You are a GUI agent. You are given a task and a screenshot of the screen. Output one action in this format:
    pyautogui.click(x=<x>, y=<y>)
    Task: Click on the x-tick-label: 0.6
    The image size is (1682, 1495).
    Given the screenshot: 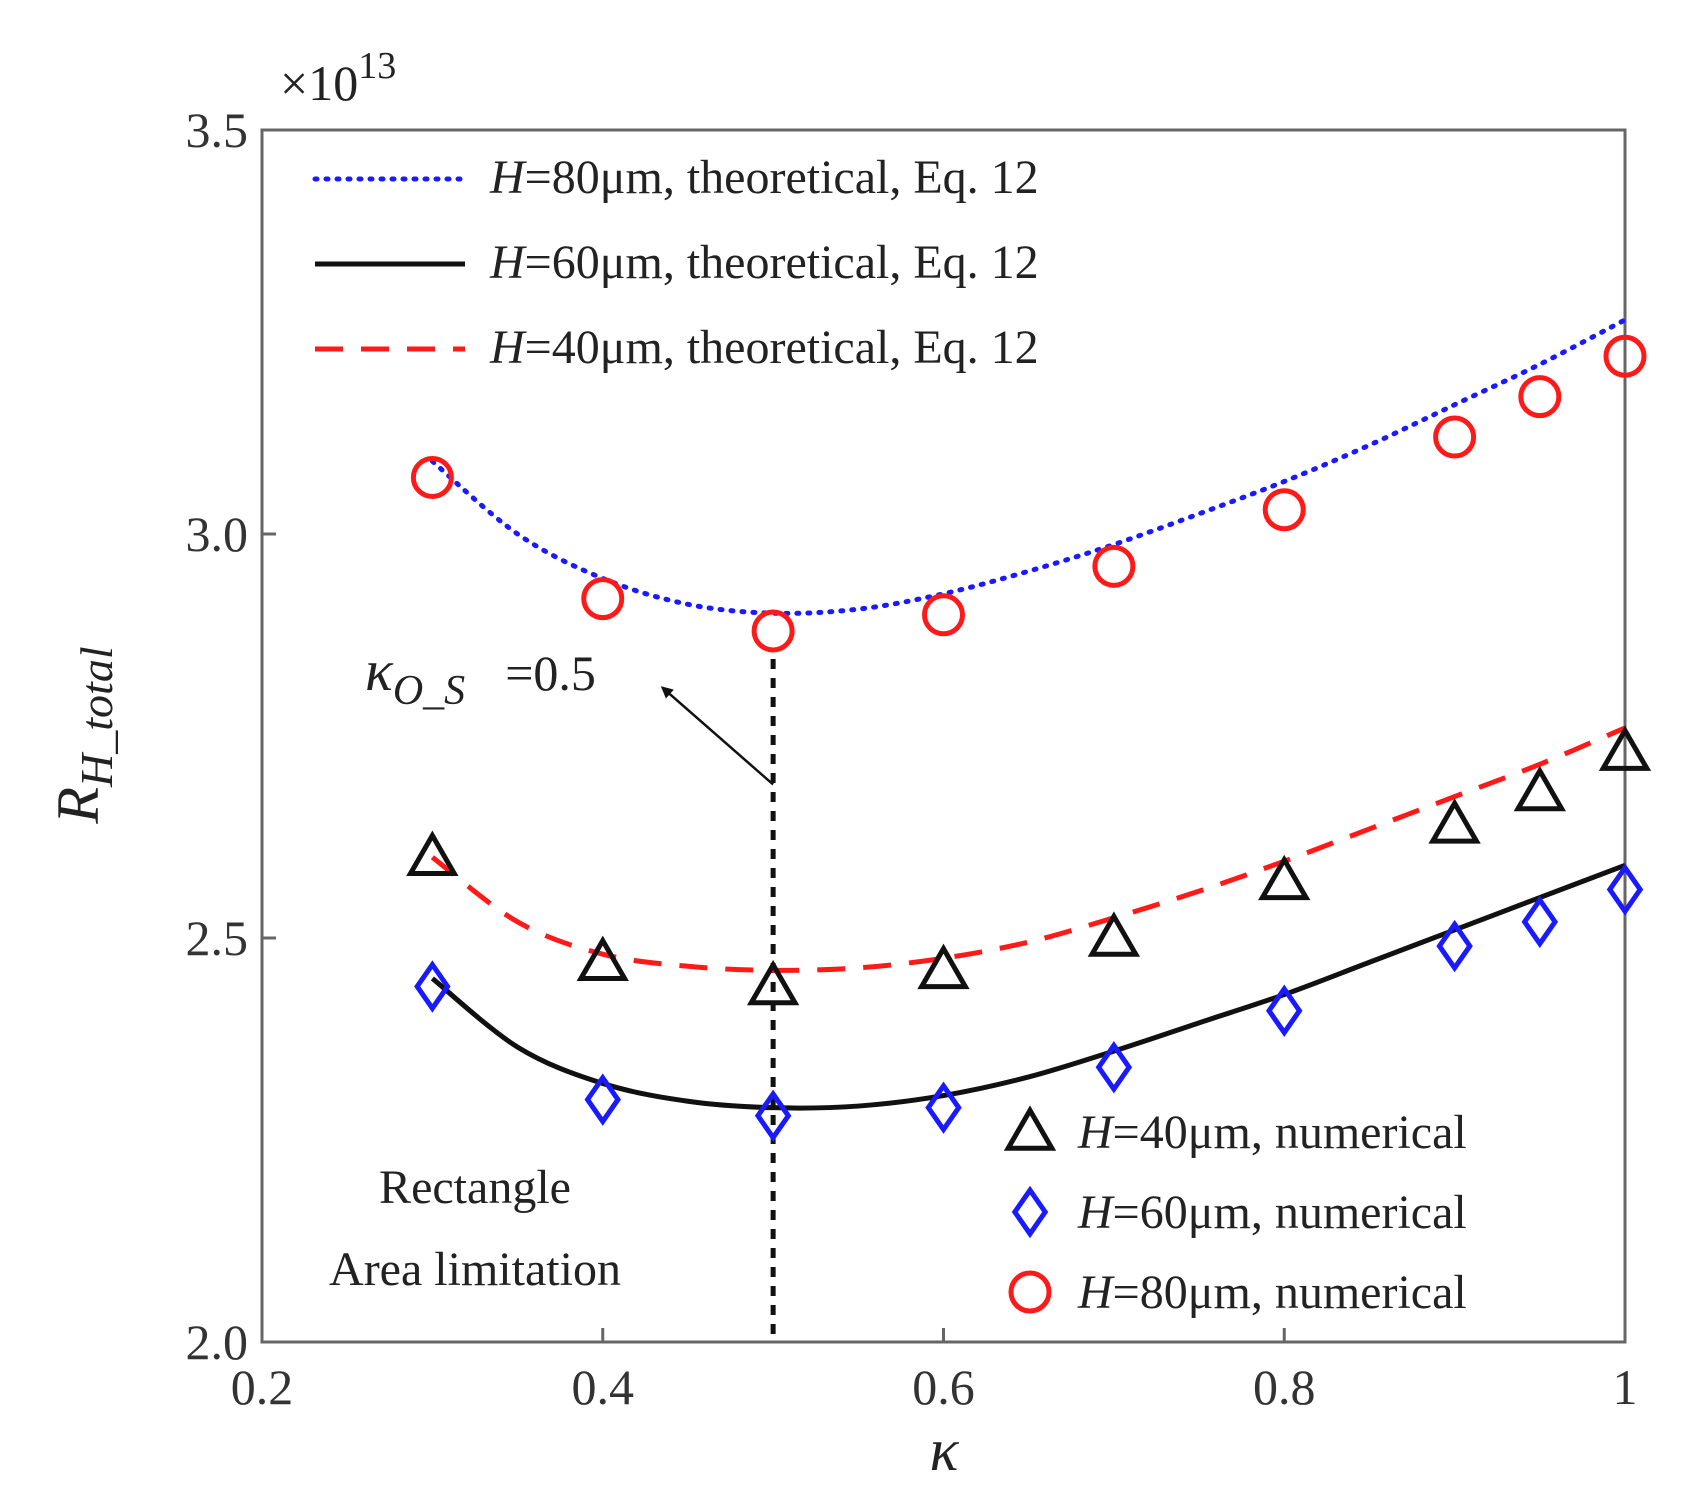 What is the action you would take?
    pyautogui.click(x=943, y=1387)
    